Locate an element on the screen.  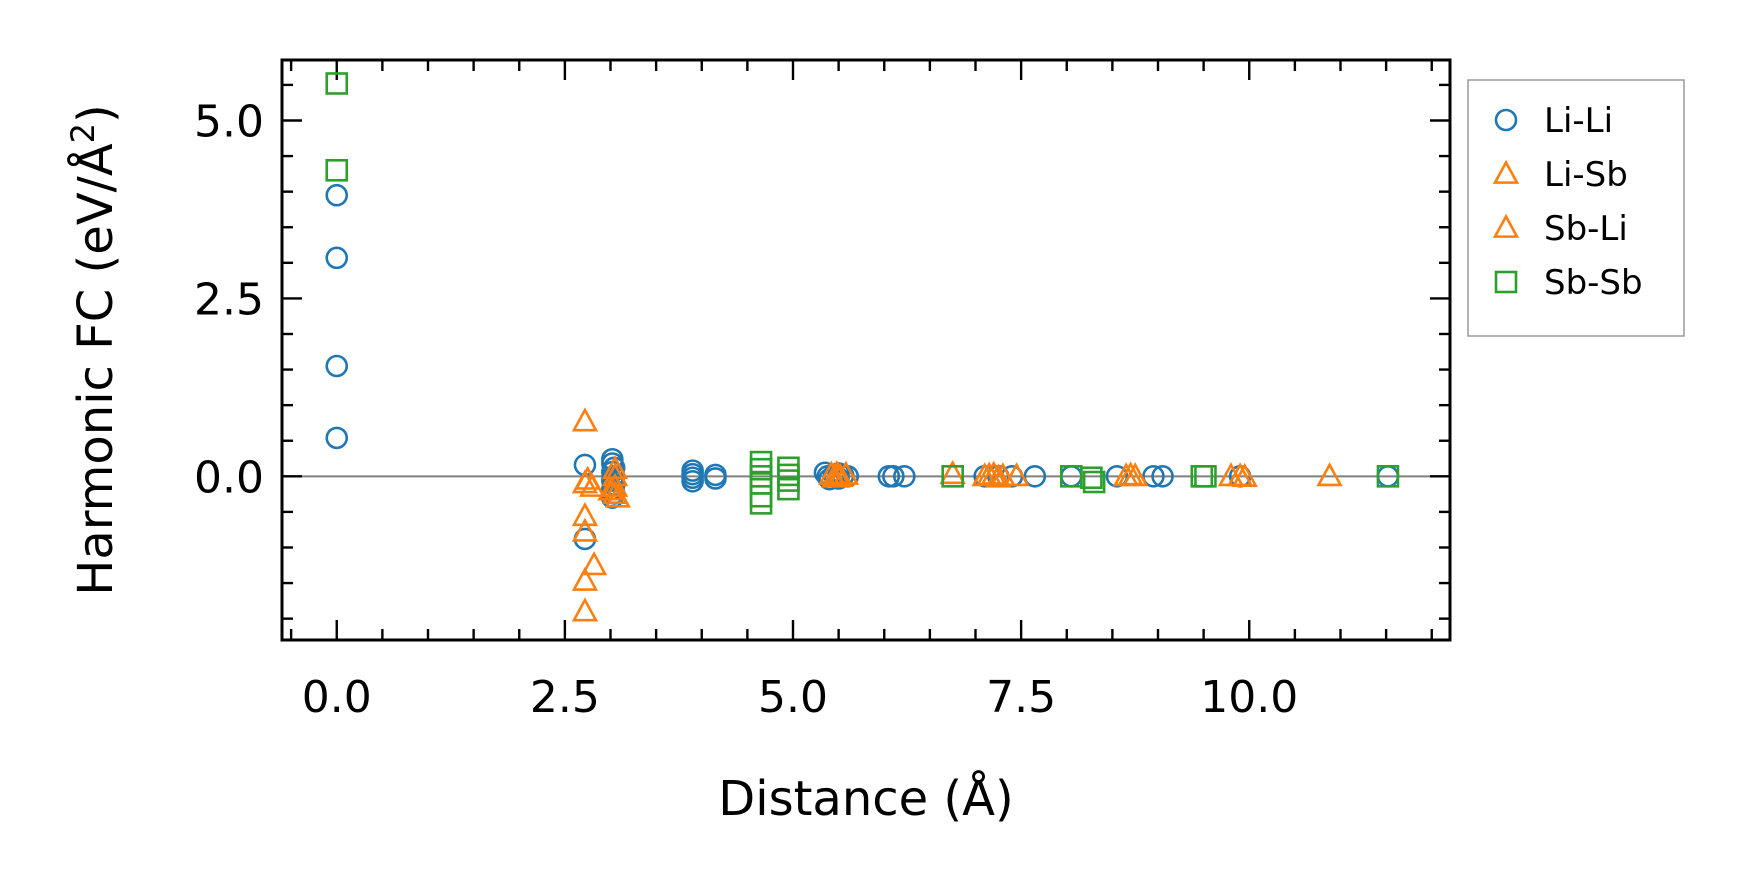
y-axis-label-superscript: 2 is located at coordinates (83, 133).